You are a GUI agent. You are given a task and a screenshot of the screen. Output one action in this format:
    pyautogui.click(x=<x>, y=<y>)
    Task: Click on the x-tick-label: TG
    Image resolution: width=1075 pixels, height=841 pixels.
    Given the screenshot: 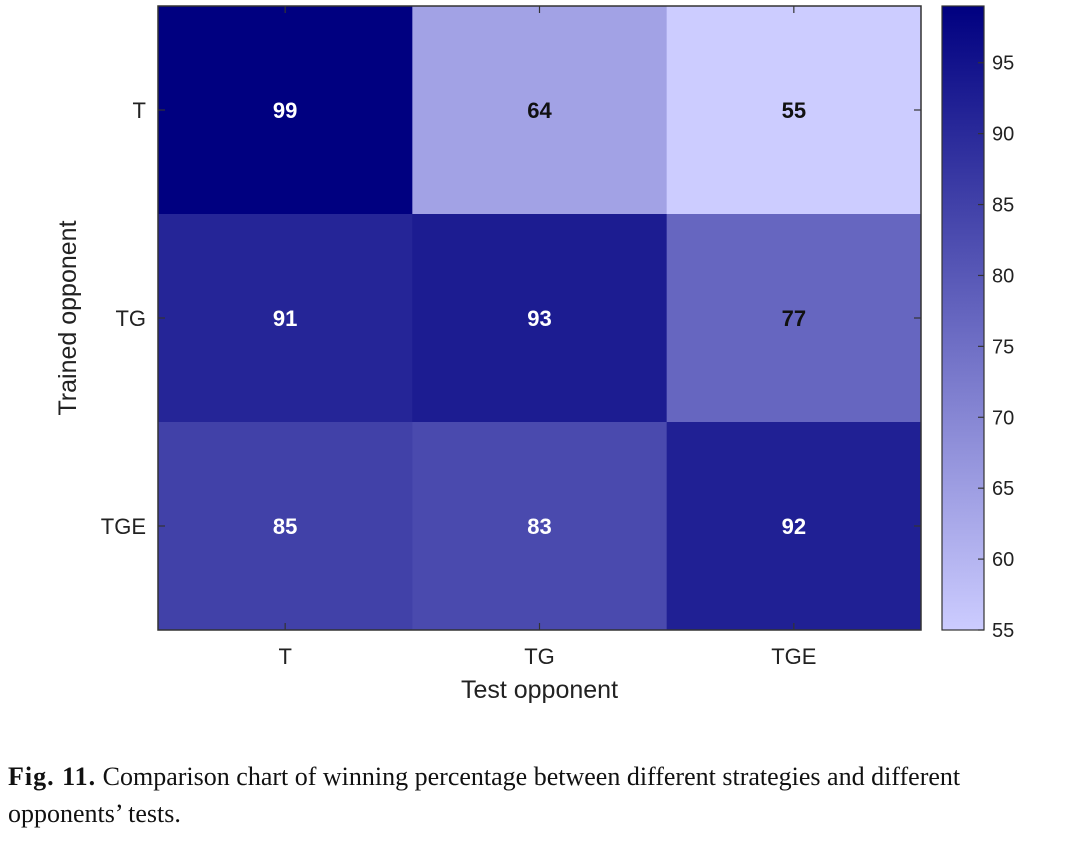 What is the action you would take?
    pyautogui.click(x=539, y=656)
    